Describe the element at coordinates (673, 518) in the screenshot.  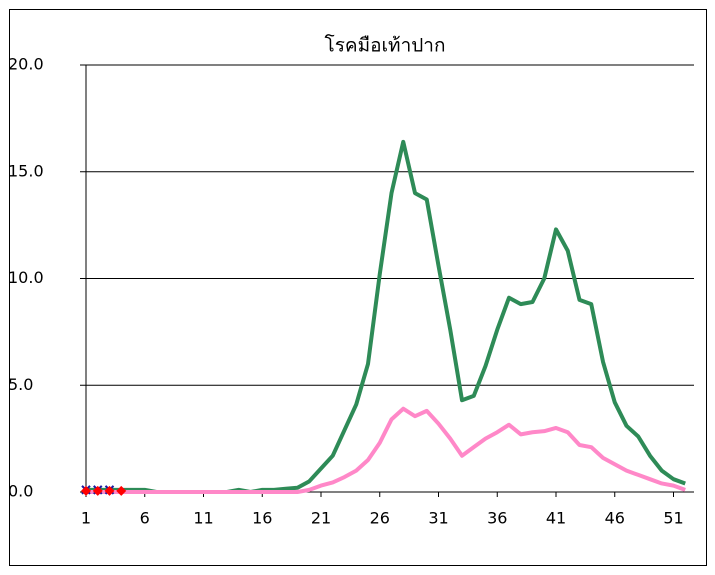
I see `x-tick-label: 51` at that location.